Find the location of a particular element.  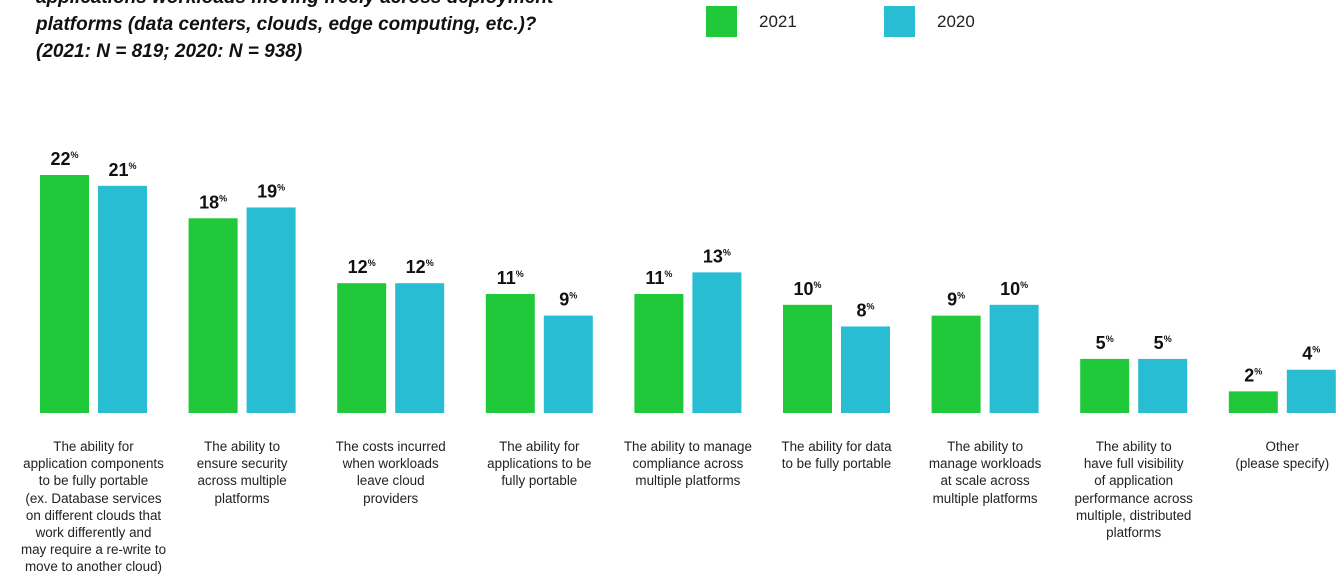

data-label-2021-4: 11% is located at coordinates (658, 278).